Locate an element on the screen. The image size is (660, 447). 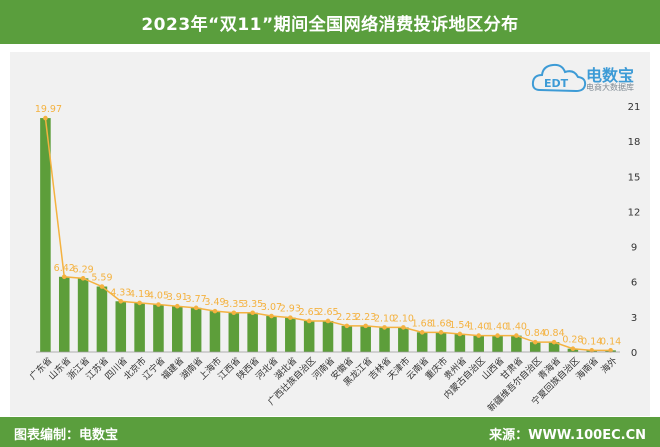
chart-title: 2023年“双11”期间全国网络消费投诉地区分布 is located at coordinates (330, 24).